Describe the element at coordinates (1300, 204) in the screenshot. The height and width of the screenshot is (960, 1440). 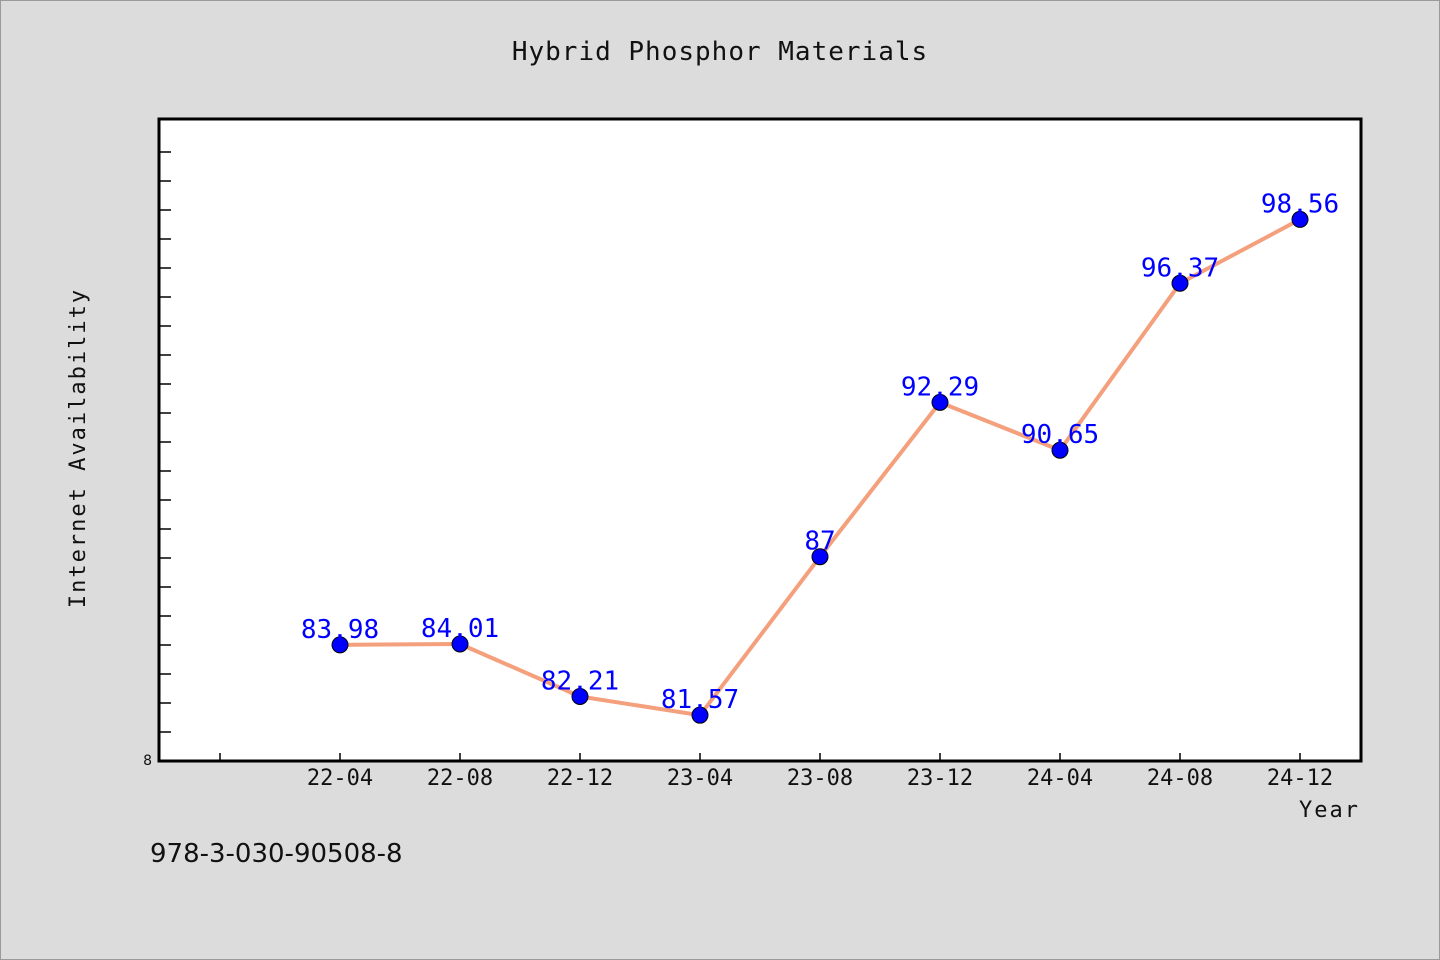
I see `data-label-24-12: 98.56` at that location.